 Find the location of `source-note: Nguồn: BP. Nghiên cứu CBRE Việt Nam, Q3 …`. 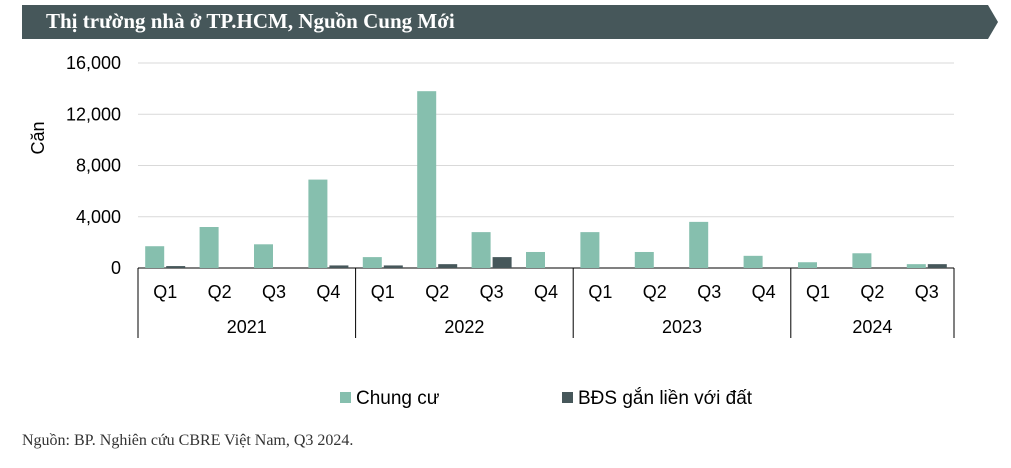

source-note: Nguồn: BP. Nghiên cứu CBRE Việt Nam, Q3 … is located at coordinates (188, 440).